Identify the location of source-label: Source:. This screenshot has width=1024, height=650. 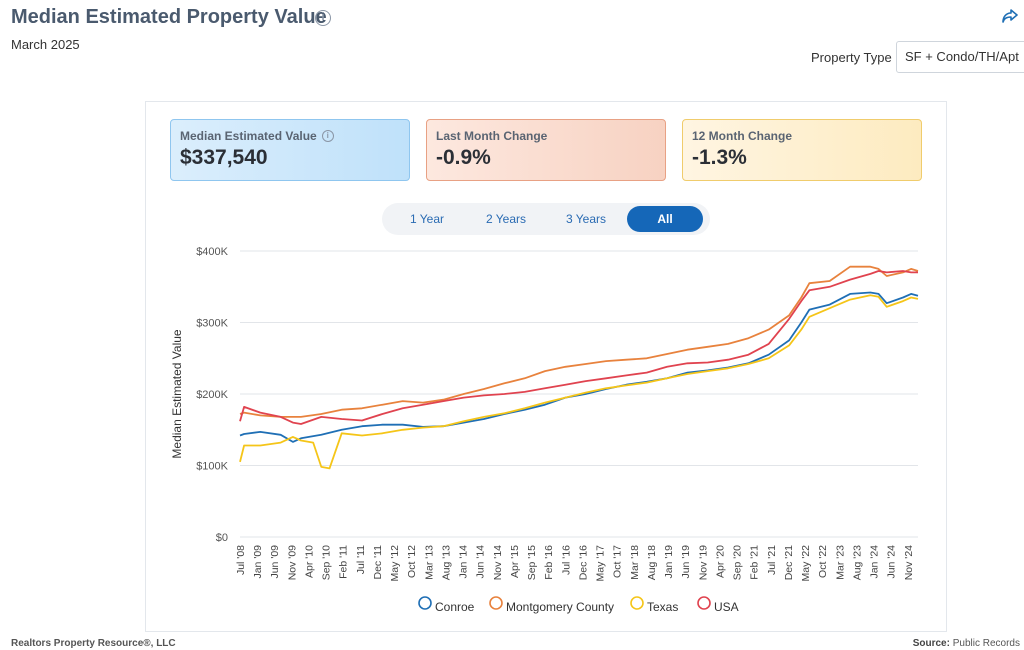
(931, 643).